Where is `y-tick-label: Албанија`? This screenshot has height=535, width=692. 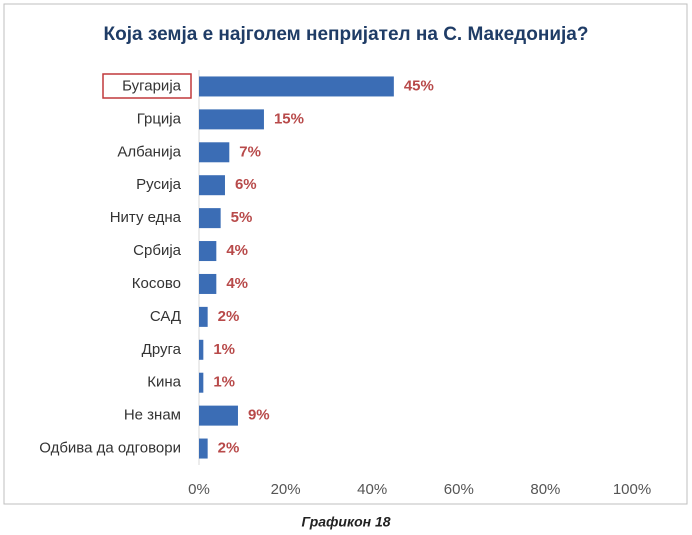
y-tick-label: Албанија is located at coordinates (149, 151).